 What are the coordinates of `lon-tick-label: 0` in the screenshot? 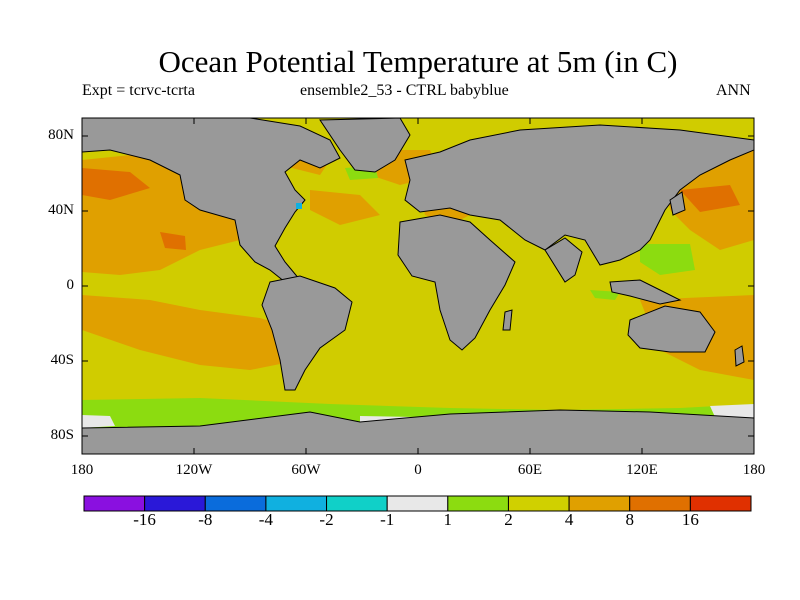 It's located at (418, 470).